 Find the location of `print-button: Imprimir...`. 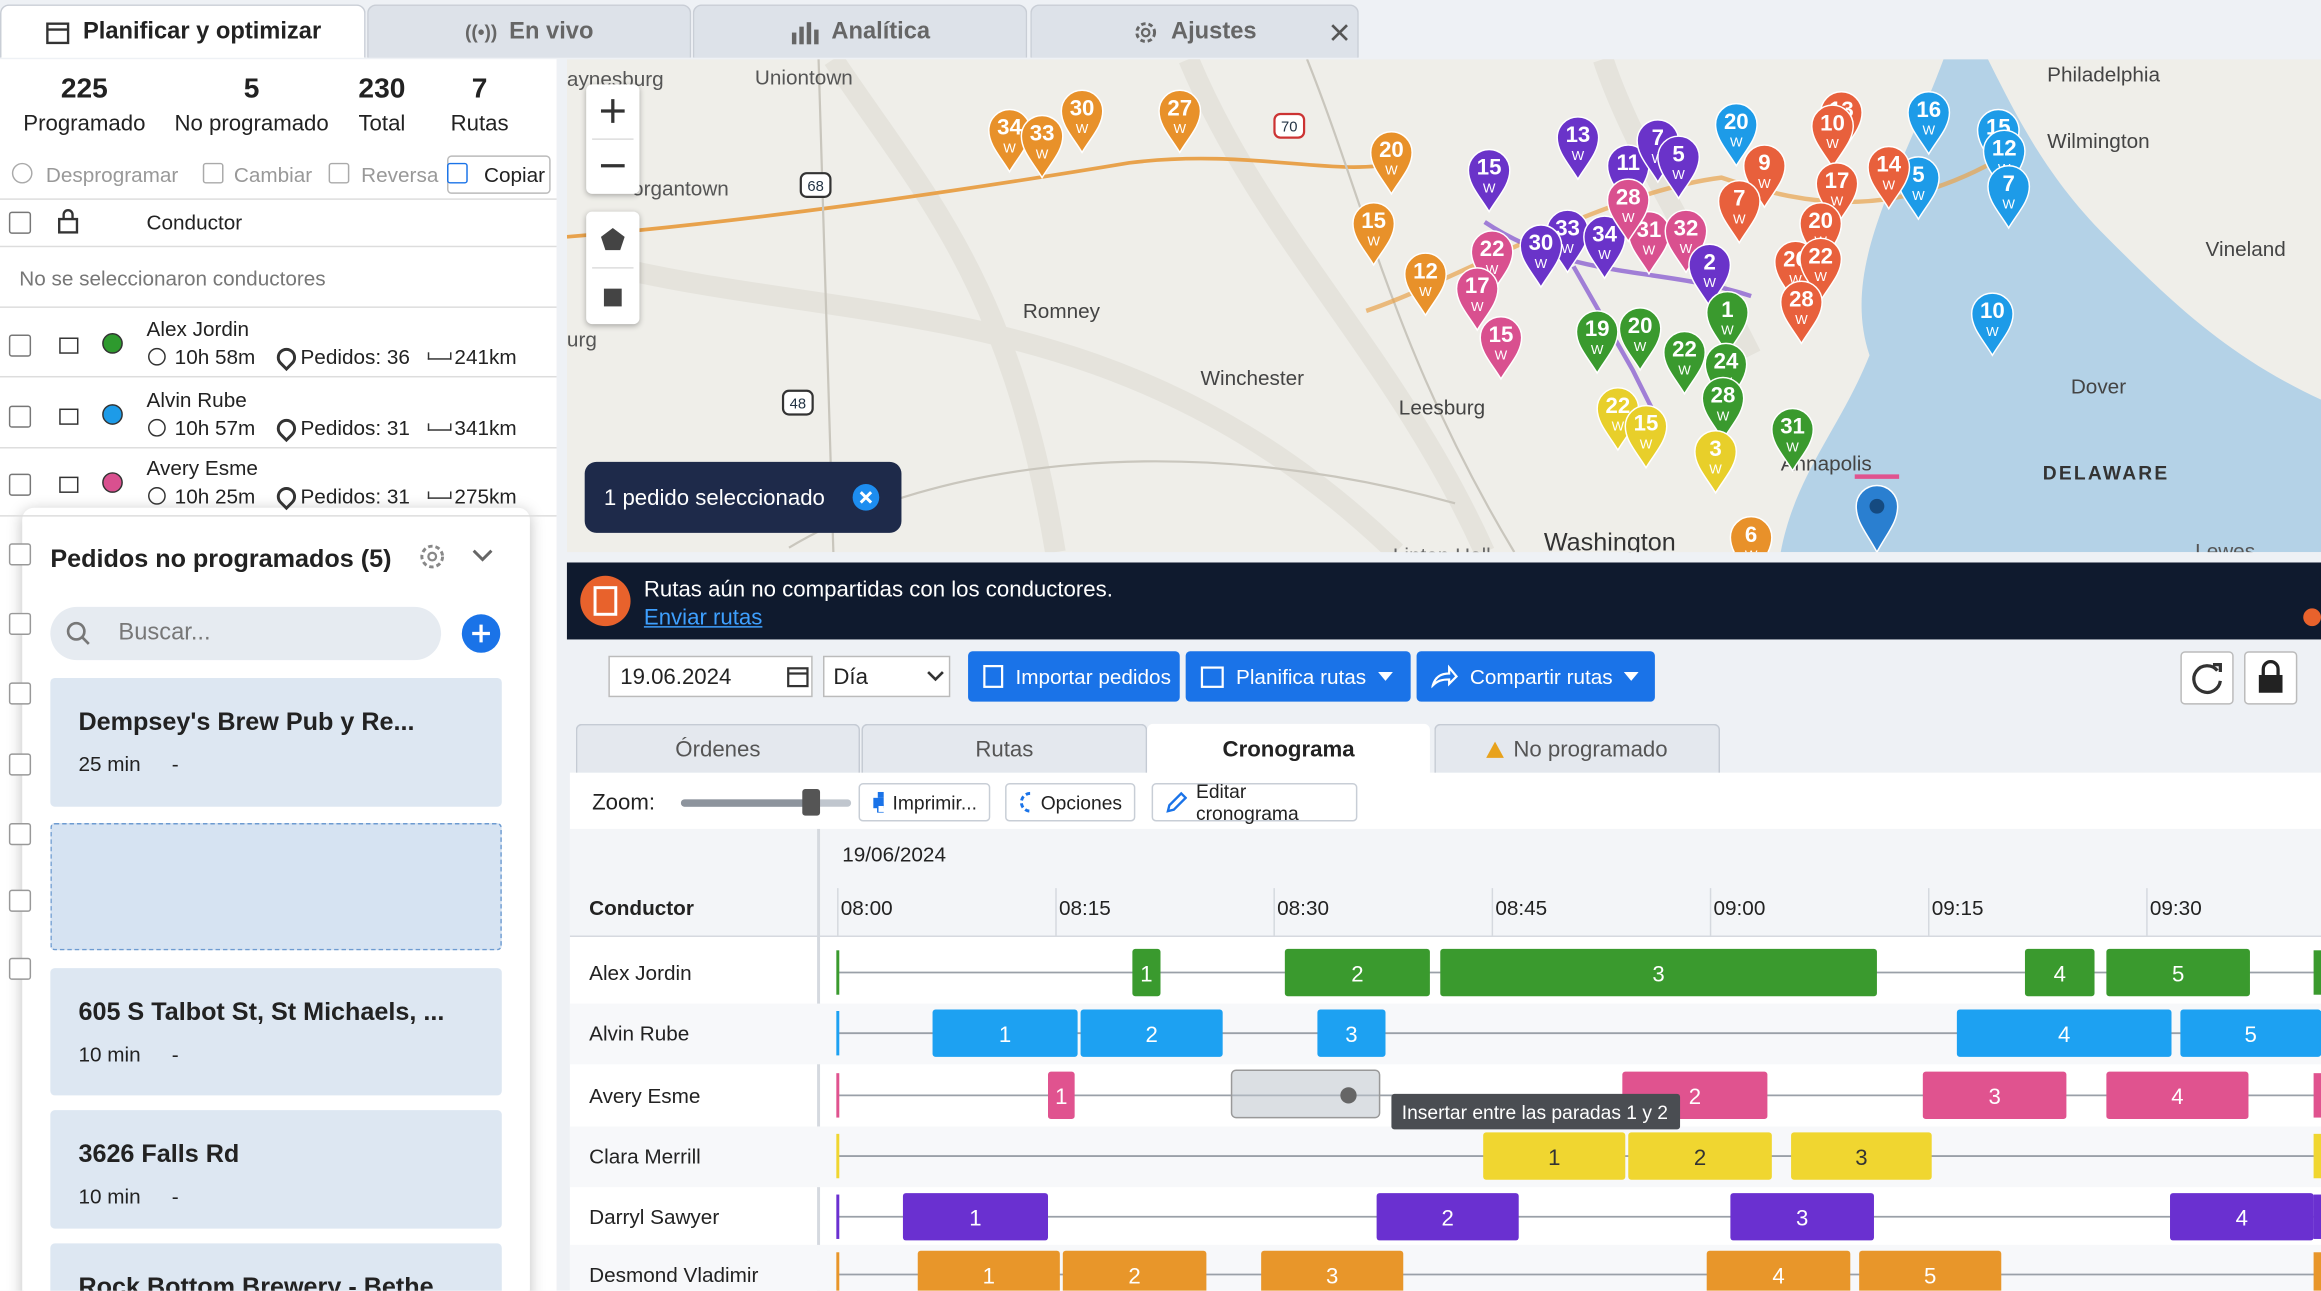

print-button: Imprimir... is located at coordinates (924, 802).